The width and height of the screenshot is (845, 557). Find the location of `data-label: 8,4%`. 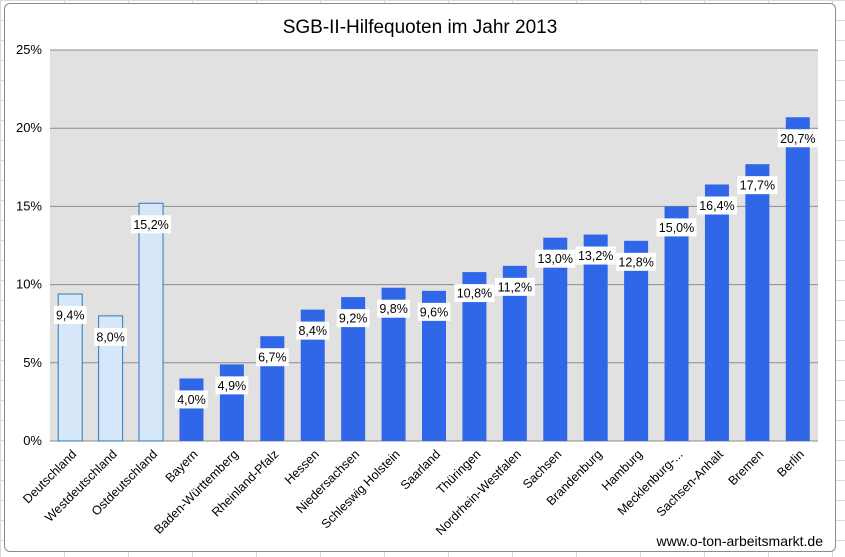

data-label: 8,4% is located at coordinates (313, 330).